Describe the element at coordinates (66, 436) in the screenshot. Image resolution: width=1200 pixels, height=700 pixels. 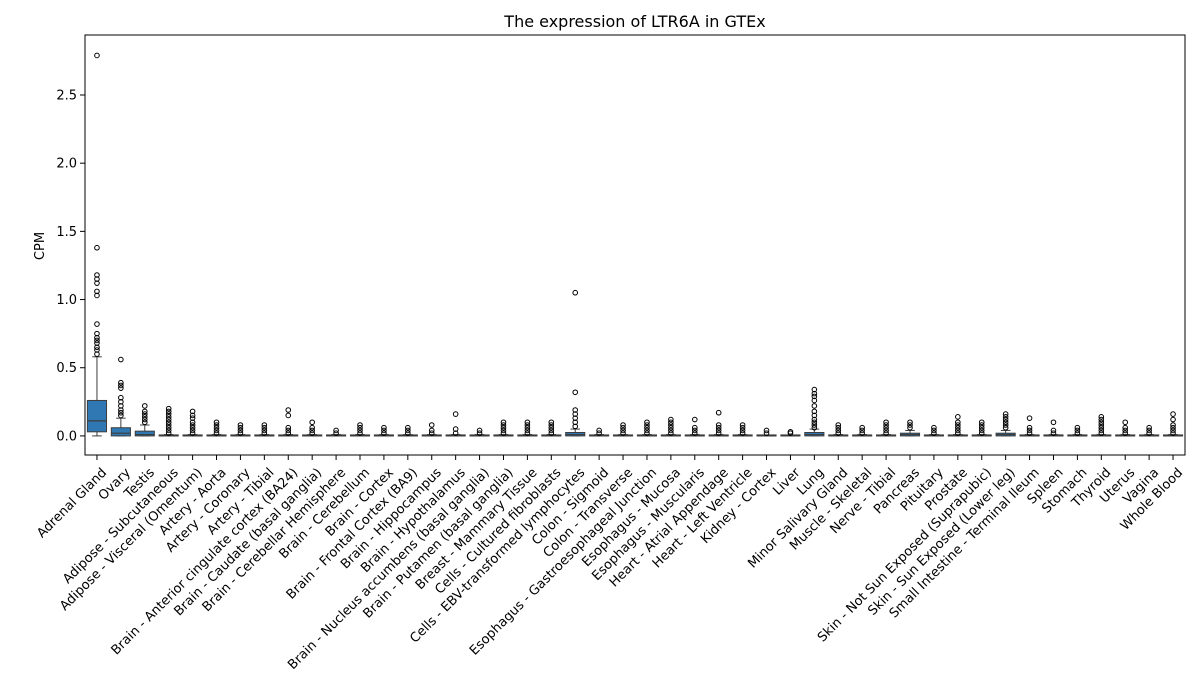
I see `y-tick-label: 0.0` at that location.